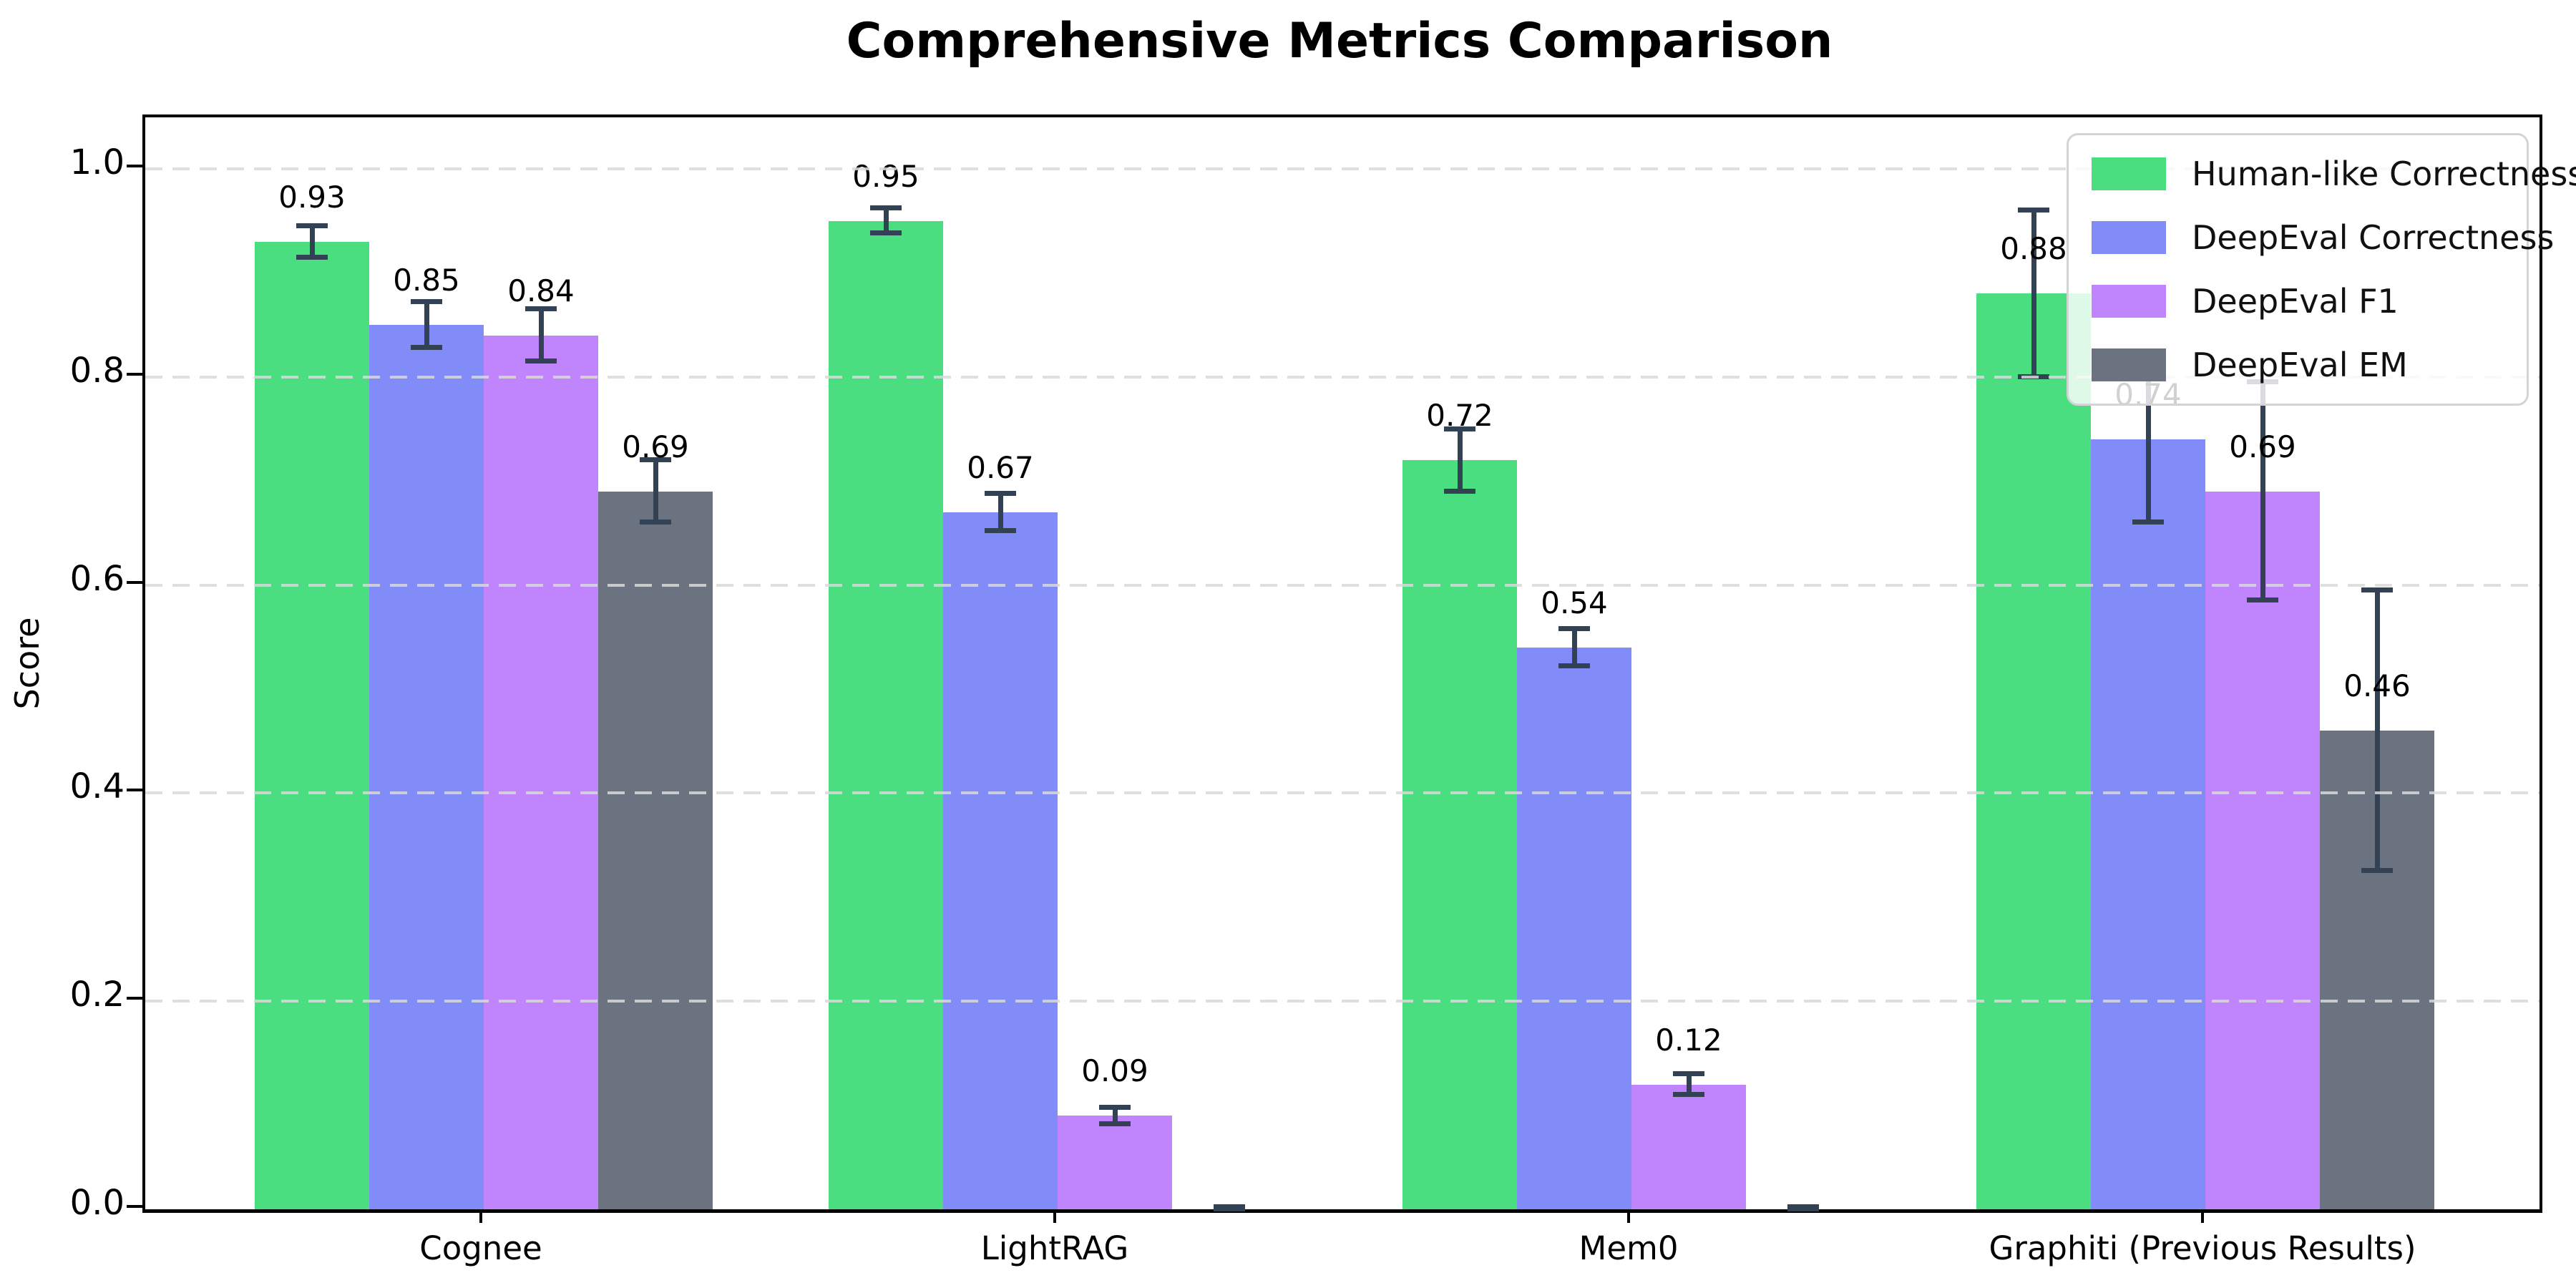 This screenshot has width=2576, height=1288. What do you see at coordinates (27, 663) in the screenshot?
I see `y-axis-title: Score` at bounding box center [27, 663].